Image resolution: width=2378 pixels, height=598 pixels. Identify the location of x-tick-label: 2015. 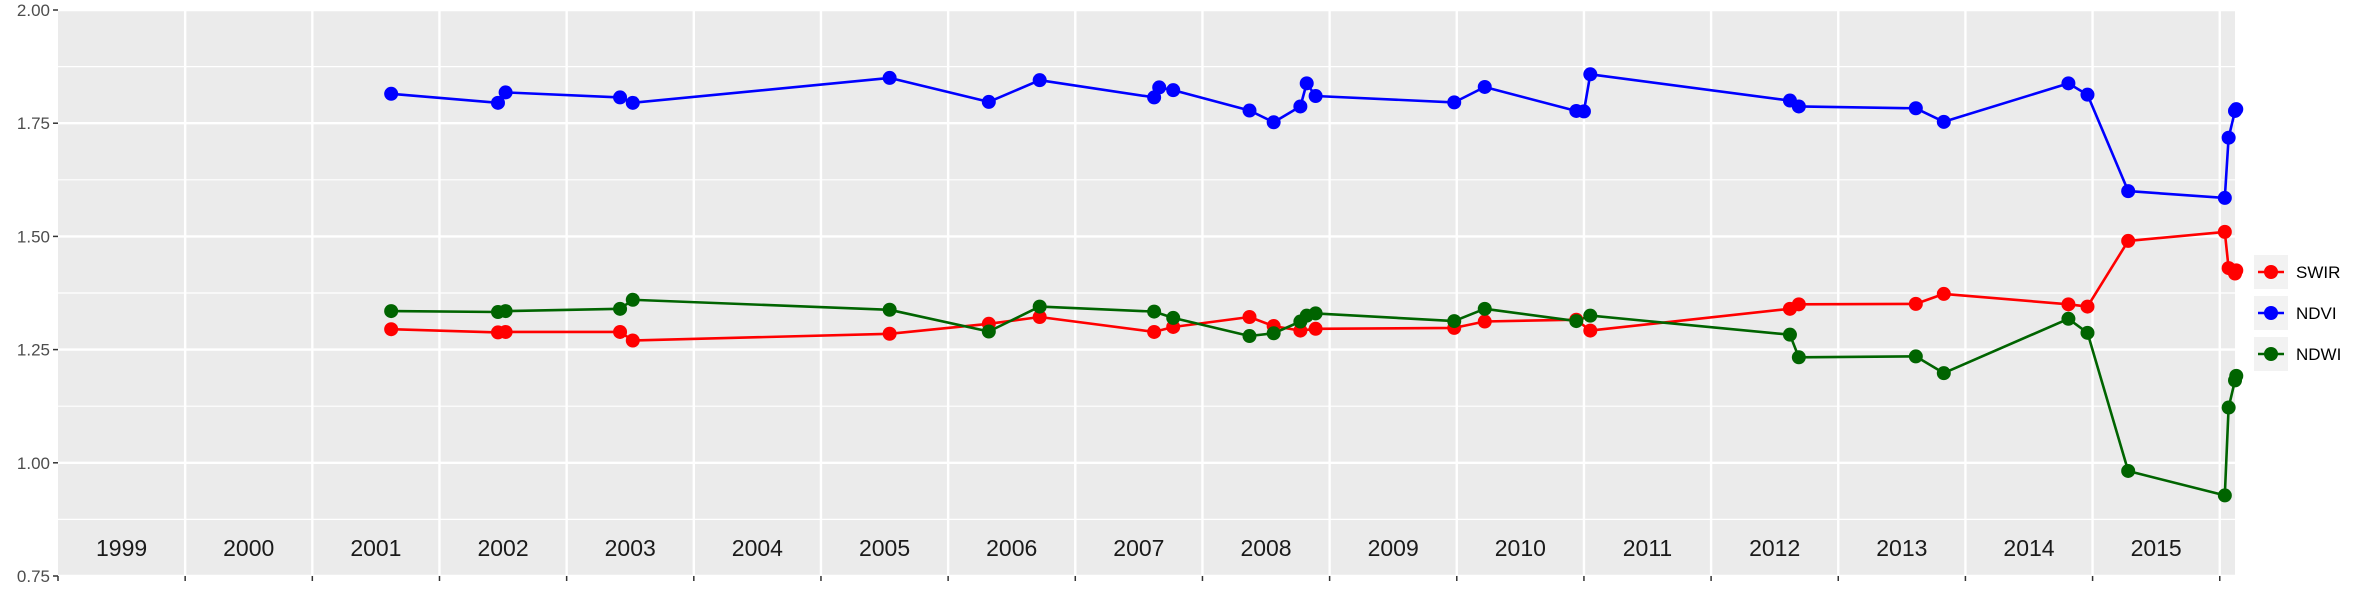
(2156, 548).